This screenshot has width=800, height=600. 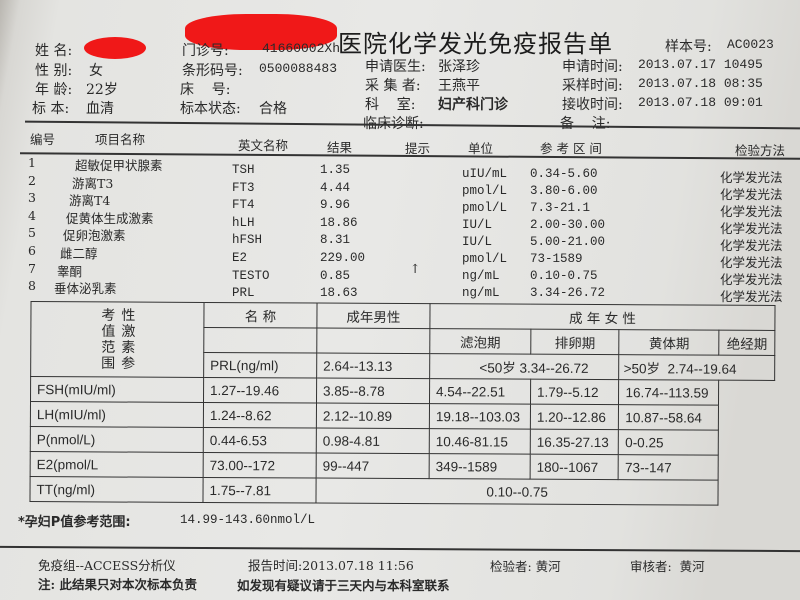 What do you see at coordinates (32, 215) in the screenshot?
I see `result-no: 4` at bounding box center [32, 215].